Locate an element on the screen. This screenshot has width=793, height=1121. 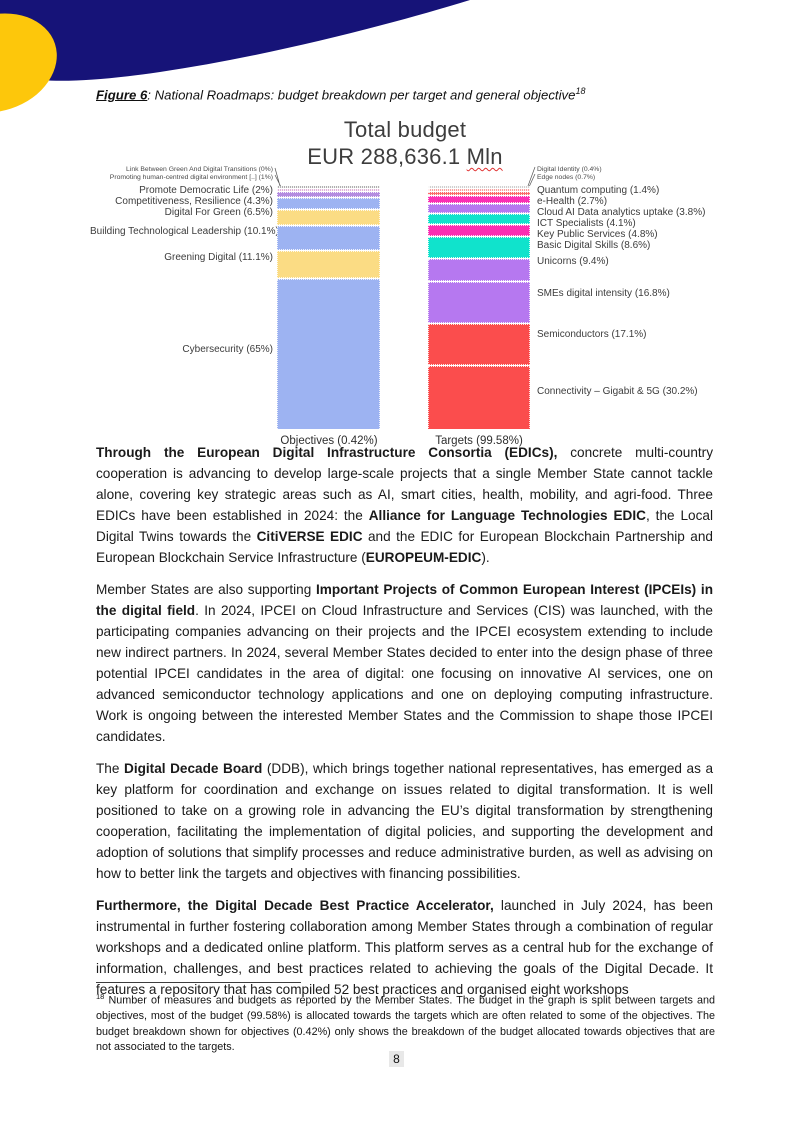
segment-label: Basic Digital Skills (8.6%) is located at coordinates (594, 245).